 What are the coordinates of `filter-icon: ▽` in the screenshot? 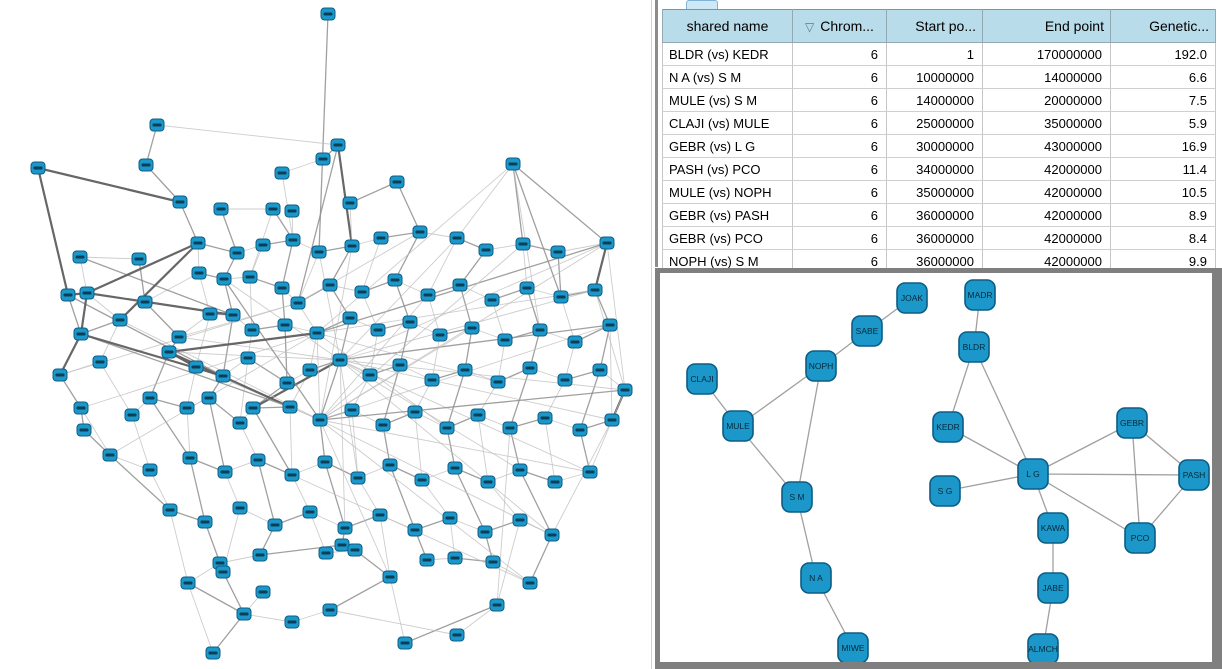 It's located at (810, 27).